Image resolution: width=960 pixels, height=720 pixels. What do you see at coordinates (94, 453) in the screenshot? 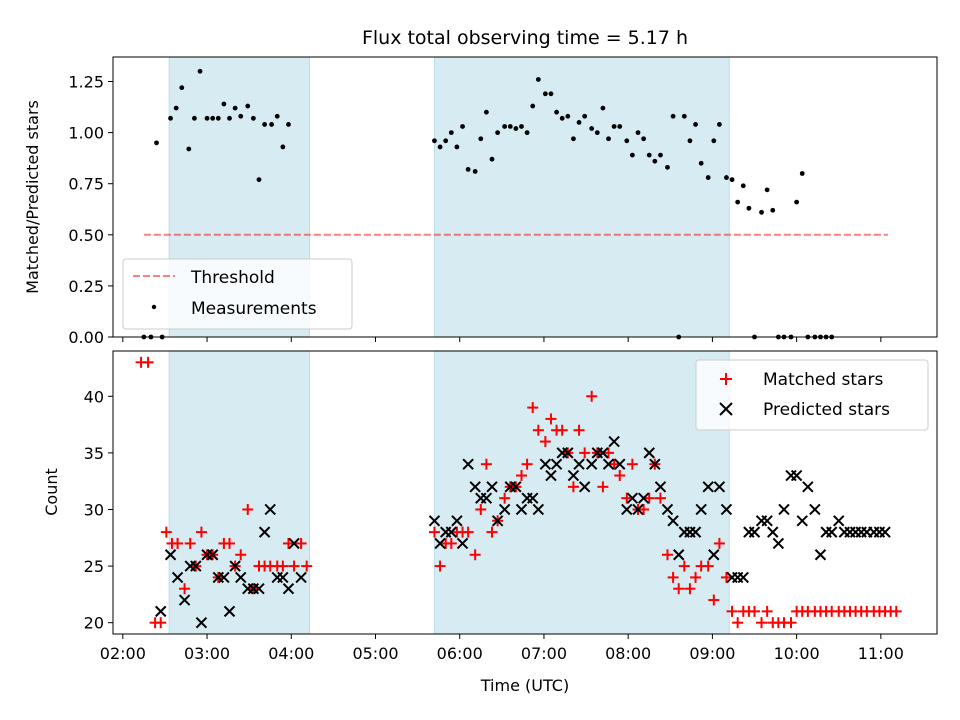
I see `y-tick-label: 35` at bounding box center [94, 453].